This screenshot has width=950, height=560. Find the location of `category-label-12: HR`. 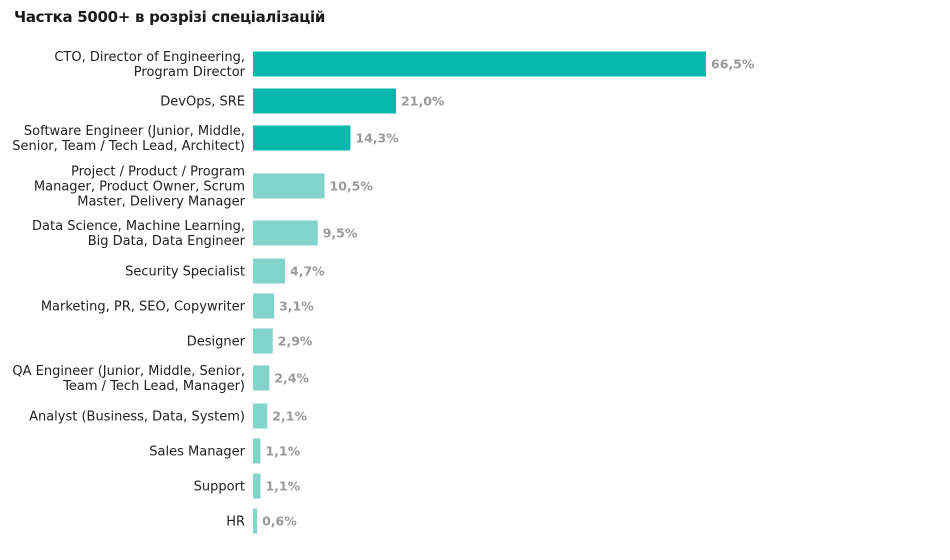

category-label-12: HR is located at coordinates (235, 522).